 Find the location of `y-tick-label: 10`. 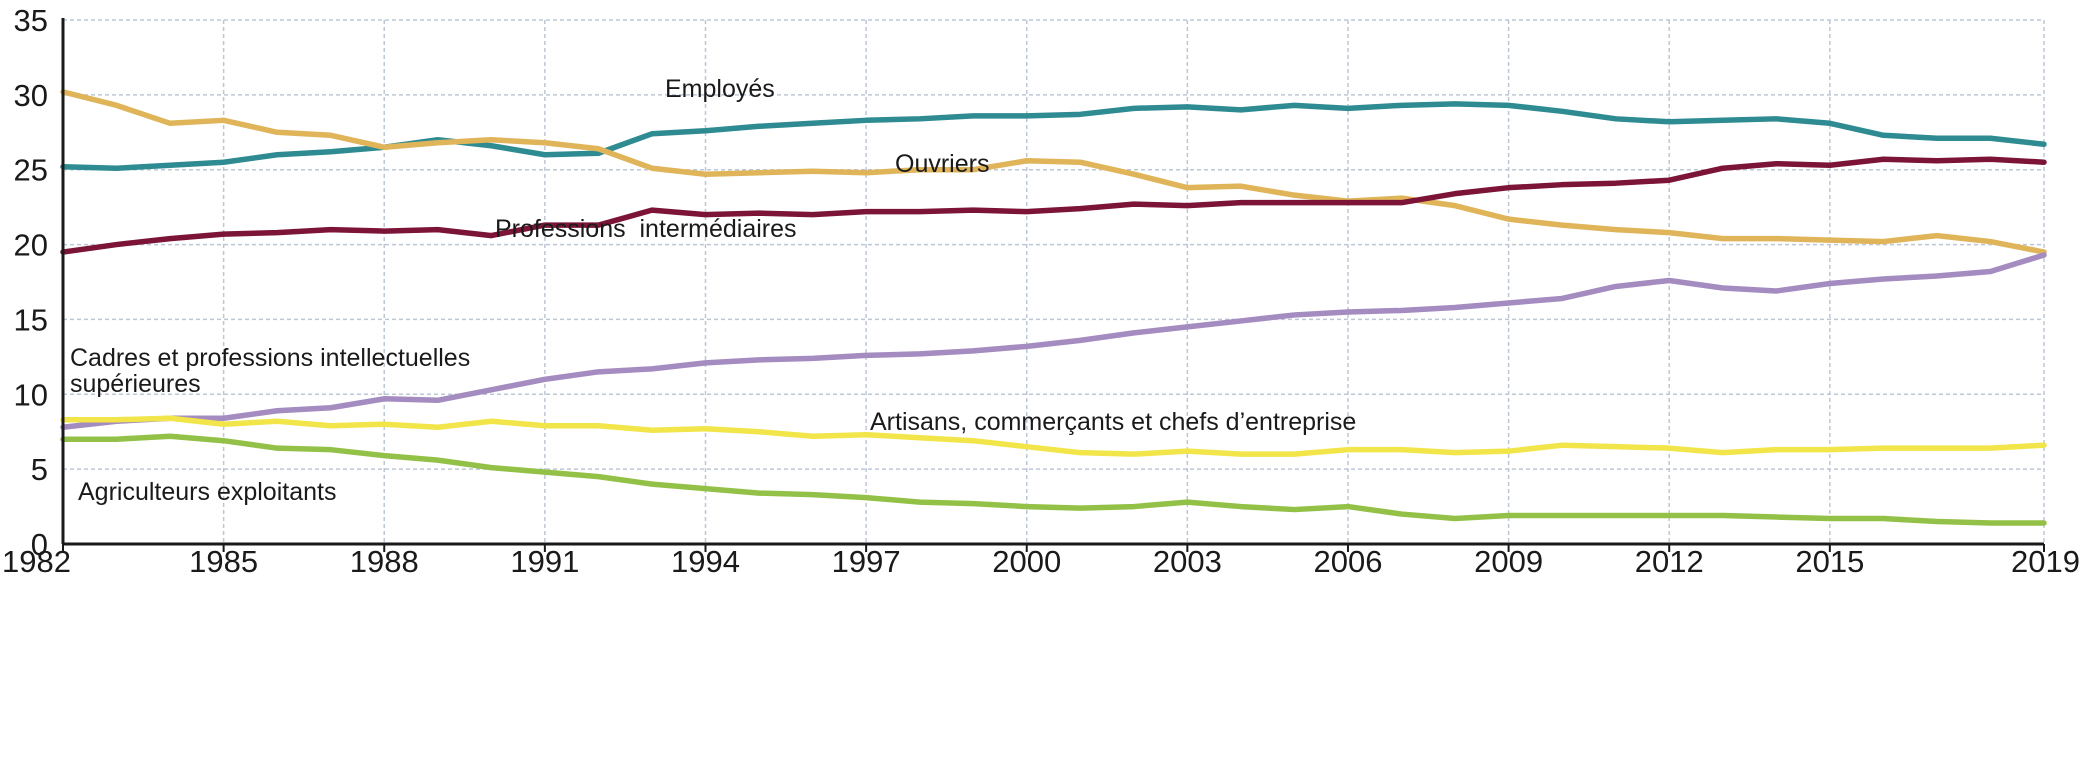

y-tick-label: 10 is located at coordinates (31, 394).